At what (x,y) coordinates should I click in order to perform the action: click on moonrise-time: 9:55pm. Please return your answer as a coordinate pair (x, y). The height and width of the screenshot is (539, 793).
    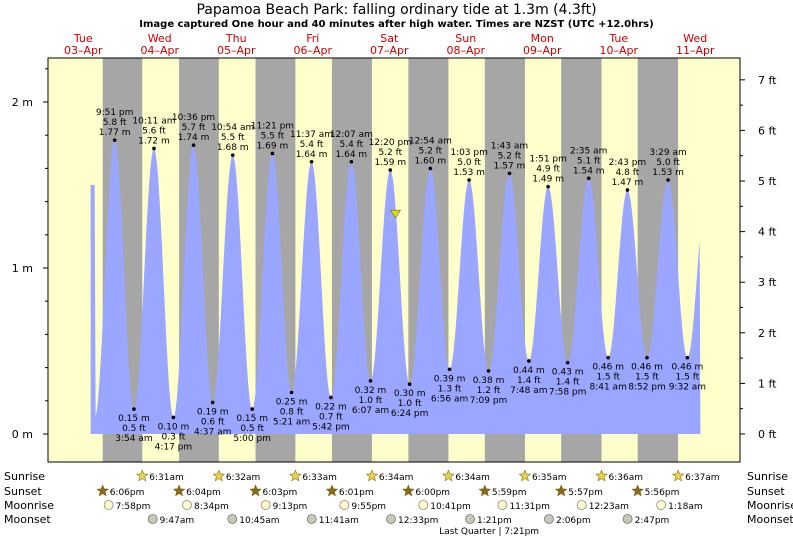
    Looking at the image, I should click on (368, 507).